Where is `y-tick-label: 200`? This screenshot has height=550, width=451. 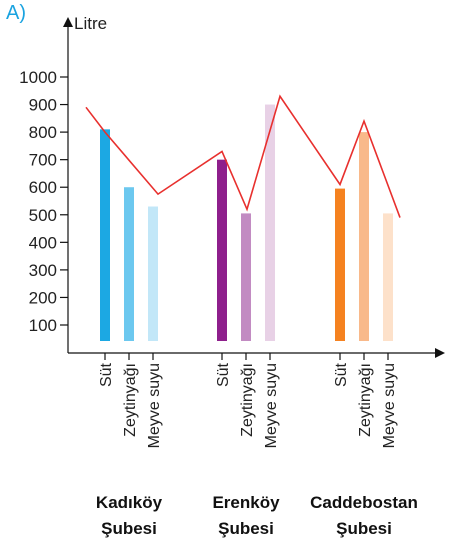
y-tick-label: 200 is located at coordinates (43, 297).